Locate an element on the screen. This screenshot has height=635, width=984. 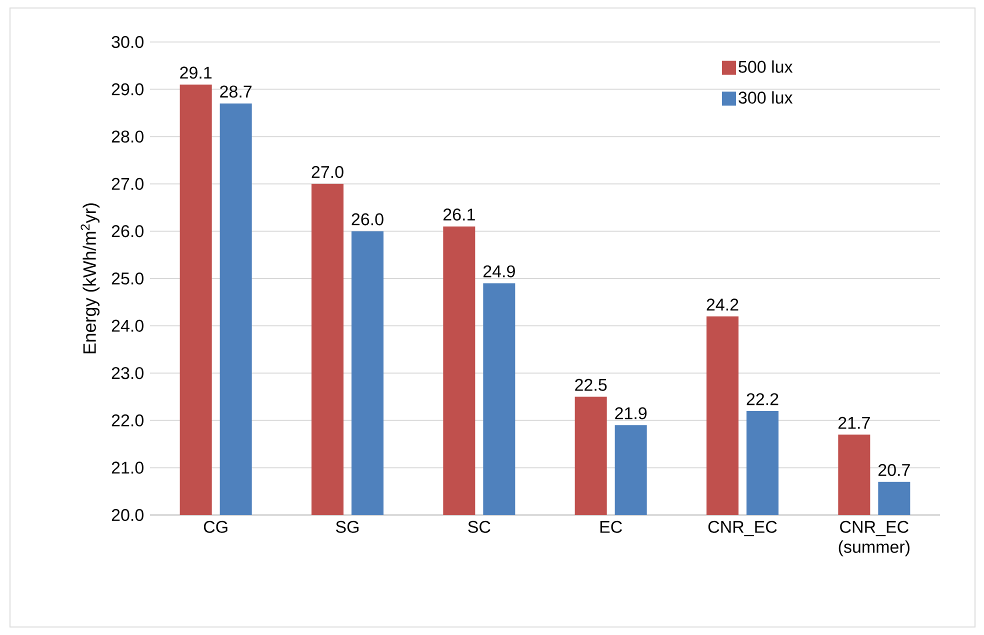
y-tick-label: 26.0 is located at coordinates (128, 231).